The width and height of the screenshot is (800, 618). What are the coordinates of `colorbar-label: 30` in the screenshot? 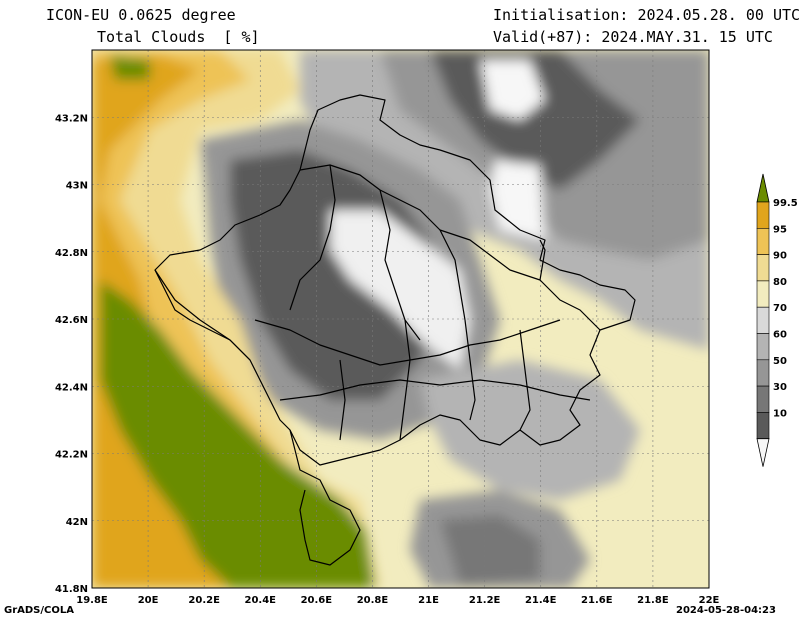 It's located at (780, 387).